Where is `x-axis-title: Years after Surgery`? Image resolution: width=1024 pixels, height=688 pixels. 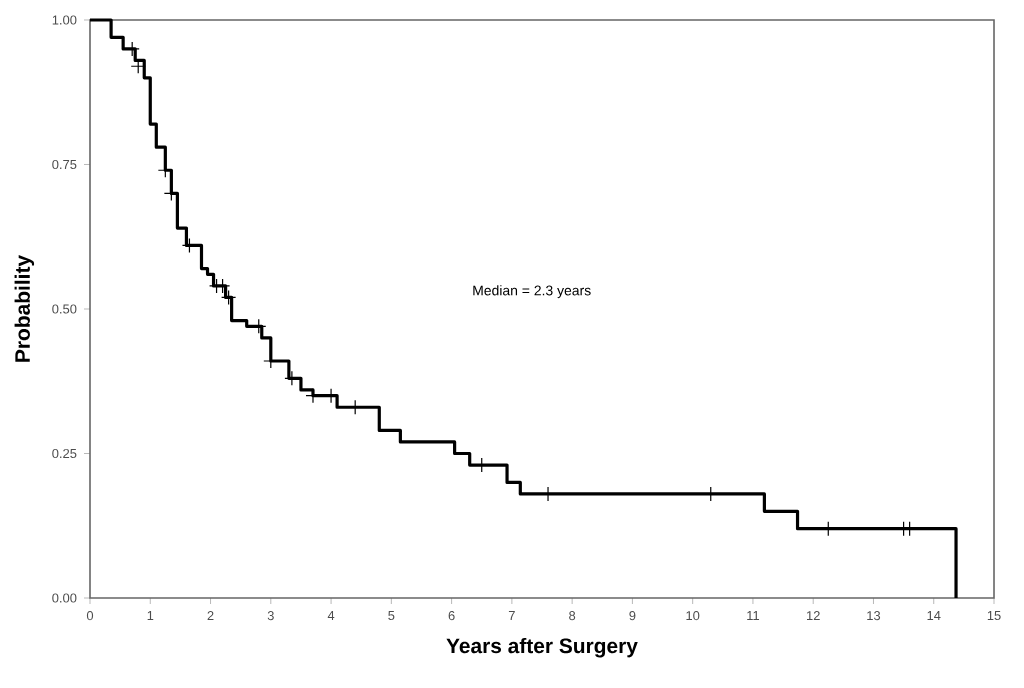 x-axis-title: Years after Surgery is located at coordinates (542, 647).